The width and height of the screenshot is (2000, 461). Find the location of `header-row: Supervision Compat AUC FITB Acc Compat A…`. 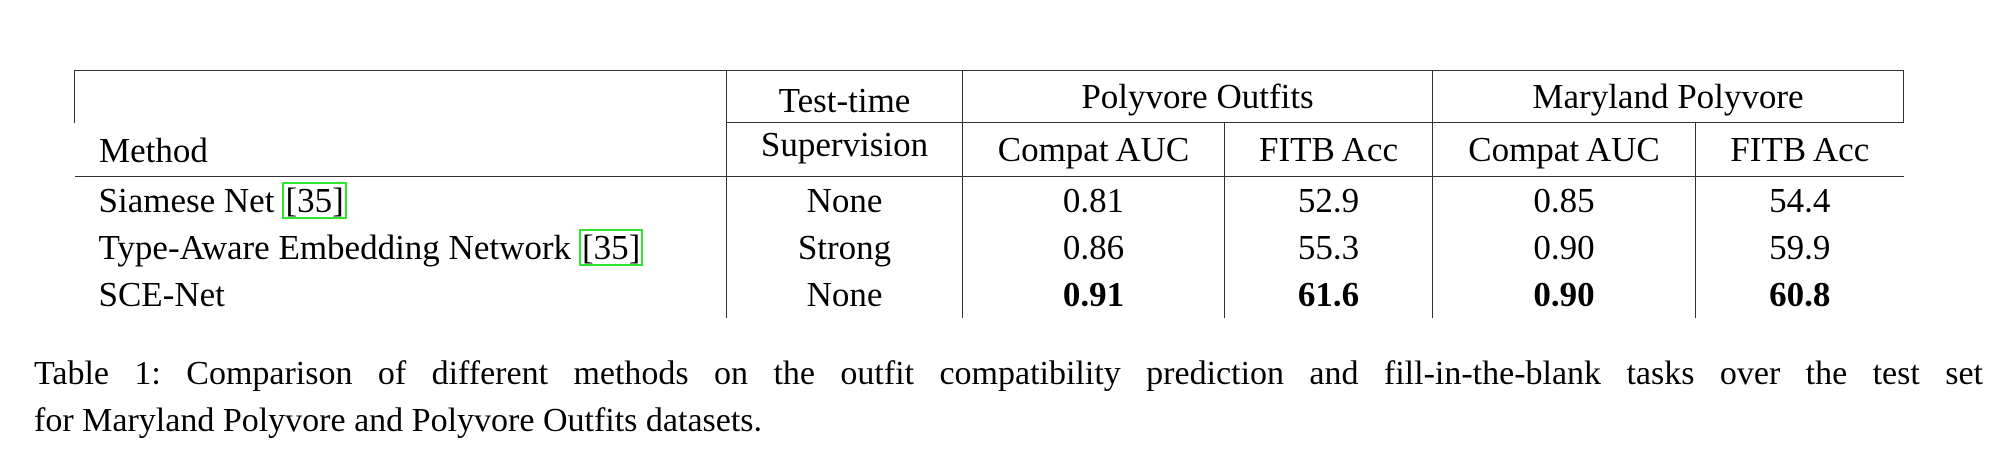

header-row: Supervision Compat AUC FITB Acc Compat A… is located at coordinates (989, 149).